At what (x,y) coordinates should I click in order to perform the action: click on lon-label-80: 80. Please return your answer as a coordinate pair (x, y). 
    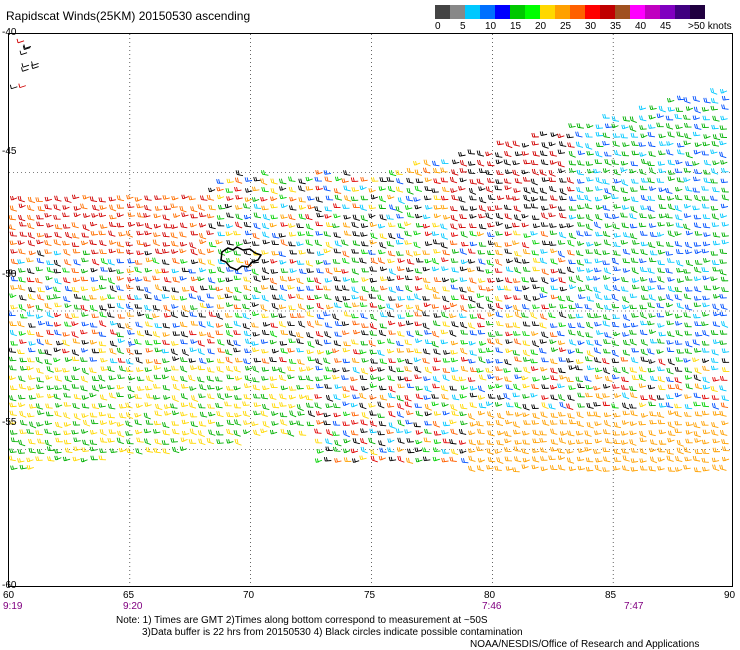
    Looking at the image, I should click on (490, 595).